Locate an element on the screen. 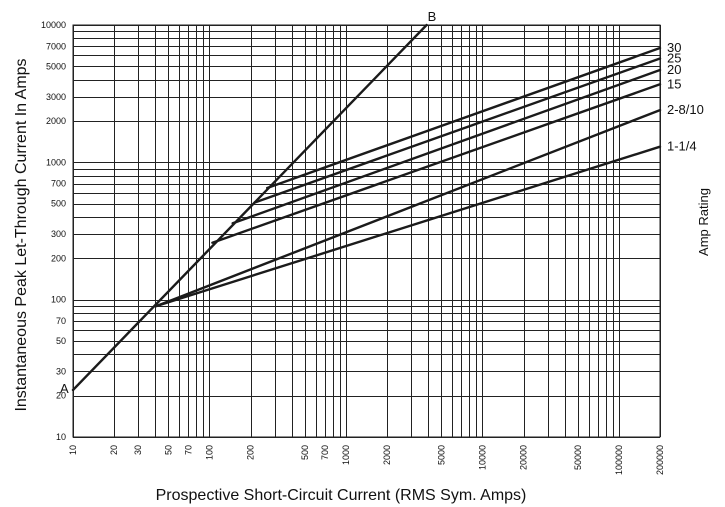 Image resolution: width=725 pixels, height=507 pixels. series-label: 30 is located at coordinates (674, 47).